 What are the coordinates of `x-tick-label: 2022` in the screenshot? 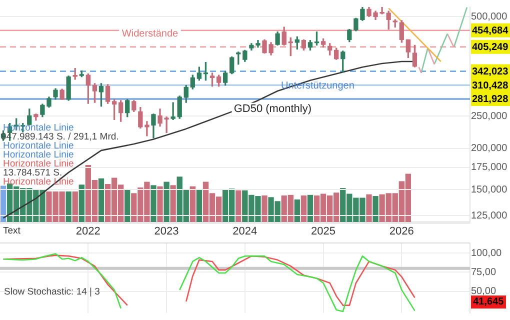 It's located at (88, 231).